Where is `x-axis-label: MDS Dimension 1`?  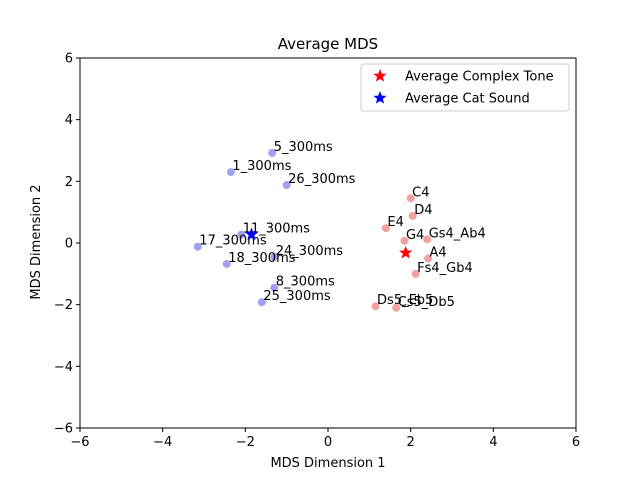
x-axis-label: MDS Dimension 1 is located at coordinates (327, 463).